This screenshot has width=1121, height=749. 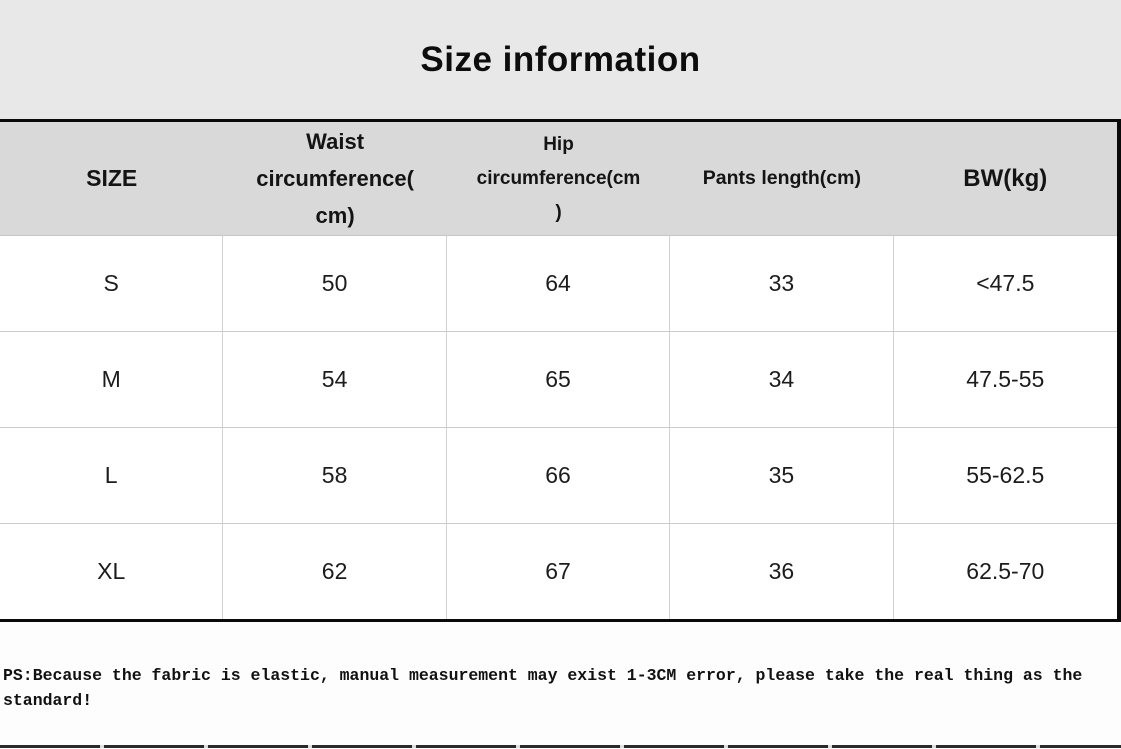 I want to click on cell-bw: 47.5-55, so click(x=1005, y=379).